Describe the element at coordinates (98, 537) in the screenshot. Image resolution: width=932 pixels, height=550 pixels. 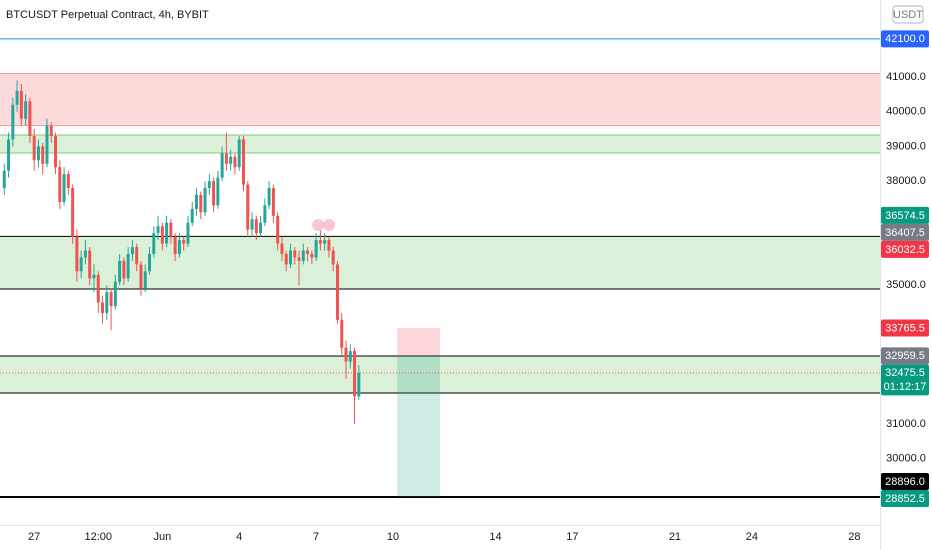
I see `x-tick-label: 12:00` at that location.